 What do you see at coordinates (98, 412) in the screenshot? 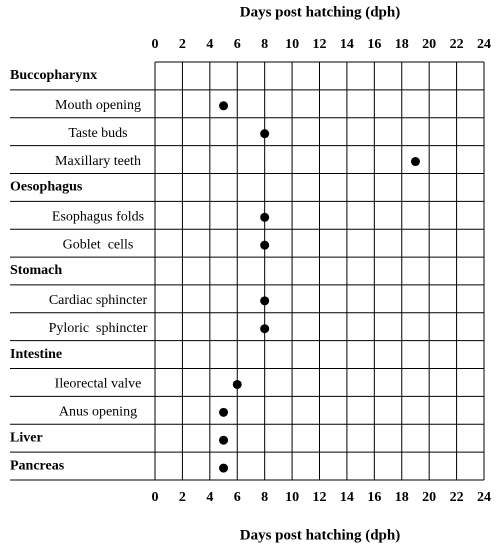
I see `row-label: Anus opening` at bounding box center [98, 412].